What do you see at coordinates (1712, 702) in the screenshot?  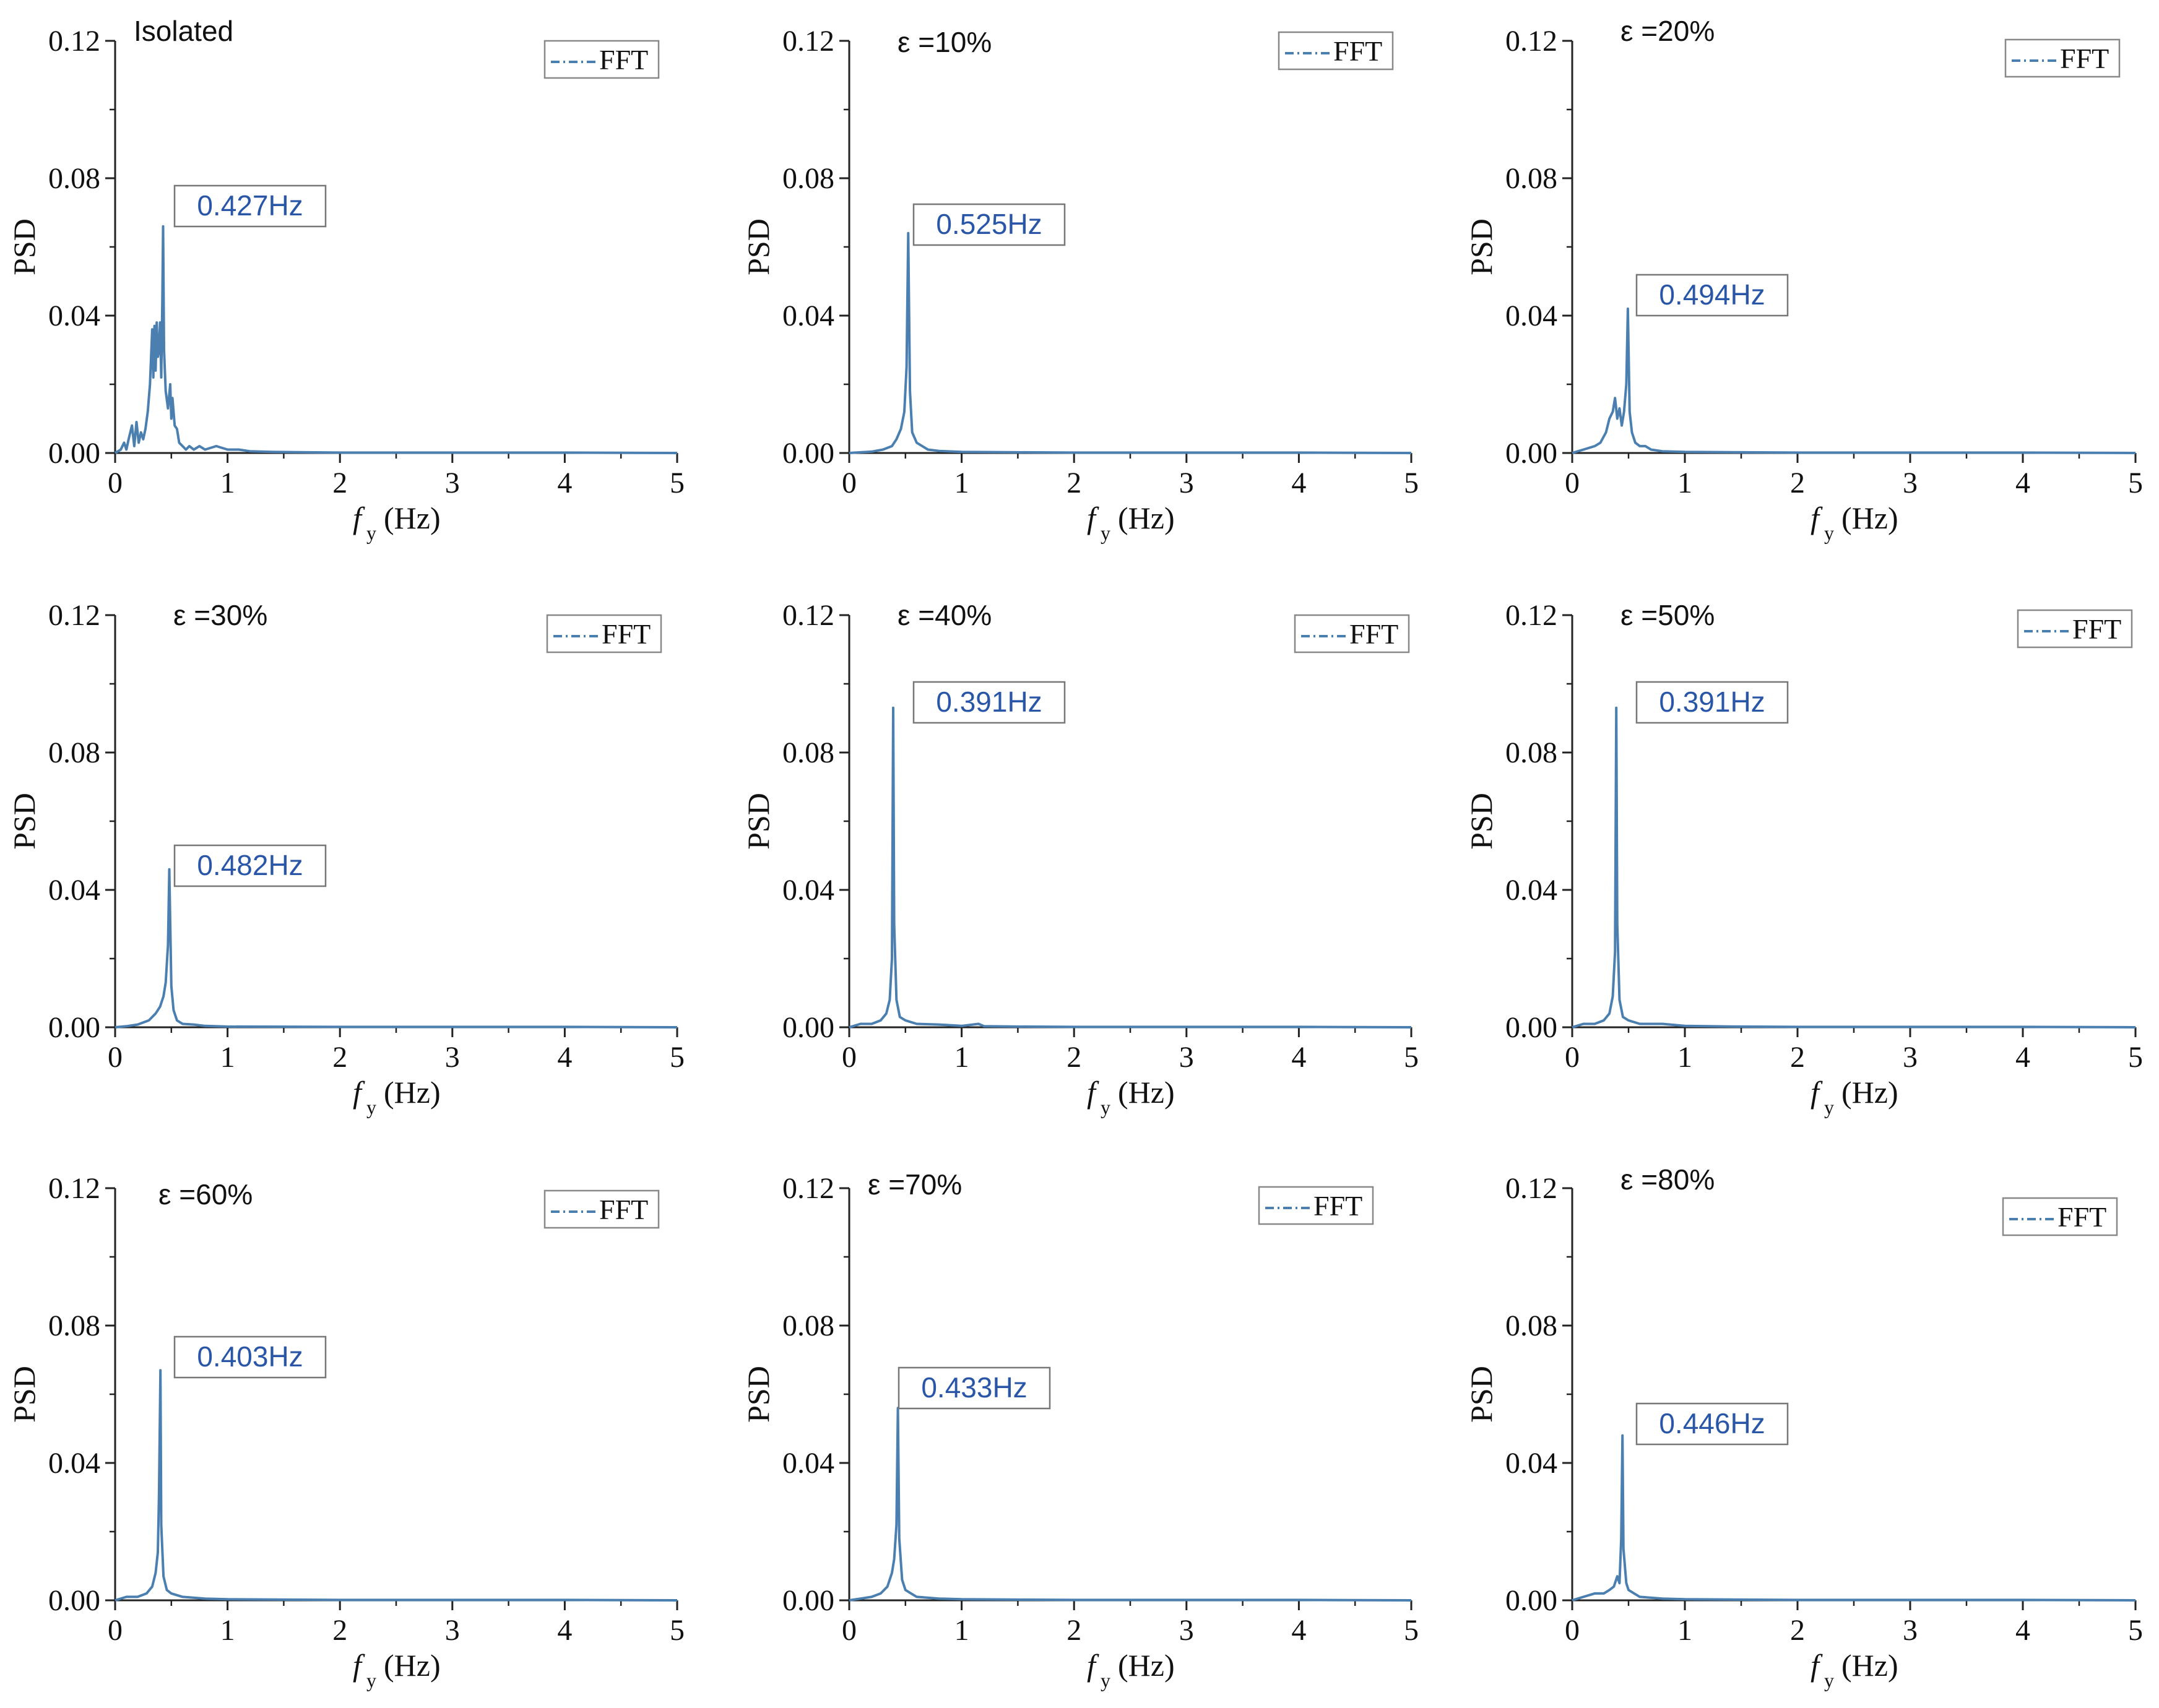 I see `peak-annotation: 0.391Hz` at bounding box center [1712, 702].